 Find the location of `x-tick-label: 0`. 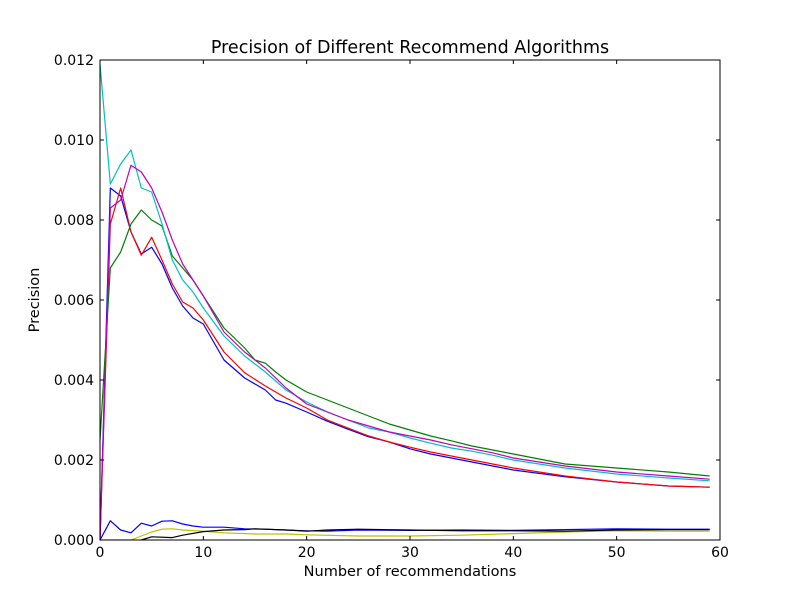

x-tick-label: 0 is located at coordinates (100, 553).